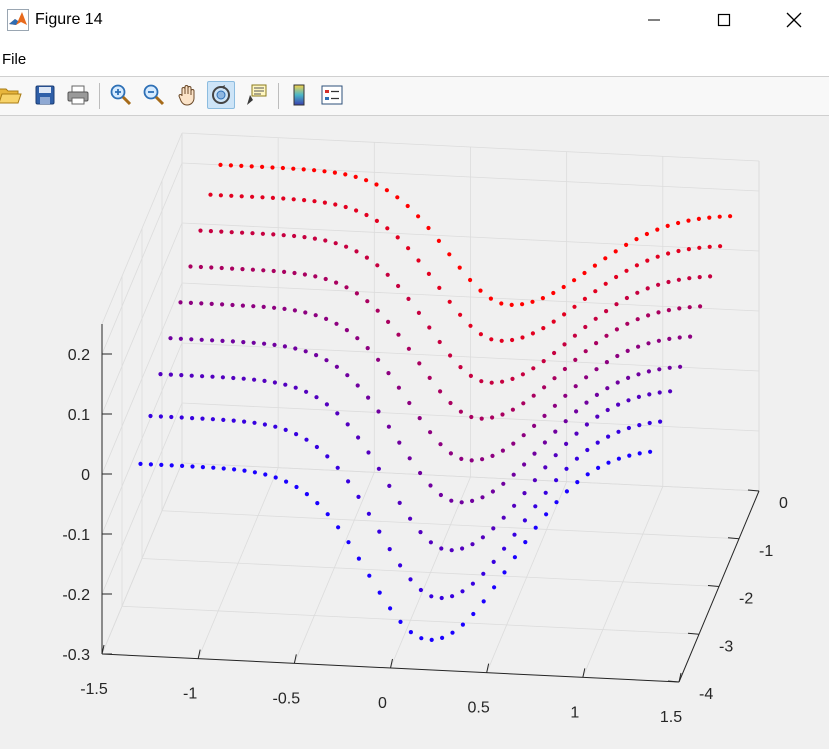 The image size is (829, 749). Describe the element at coordinates (45, 95) in the screenshot. I see `save-button` at that location.